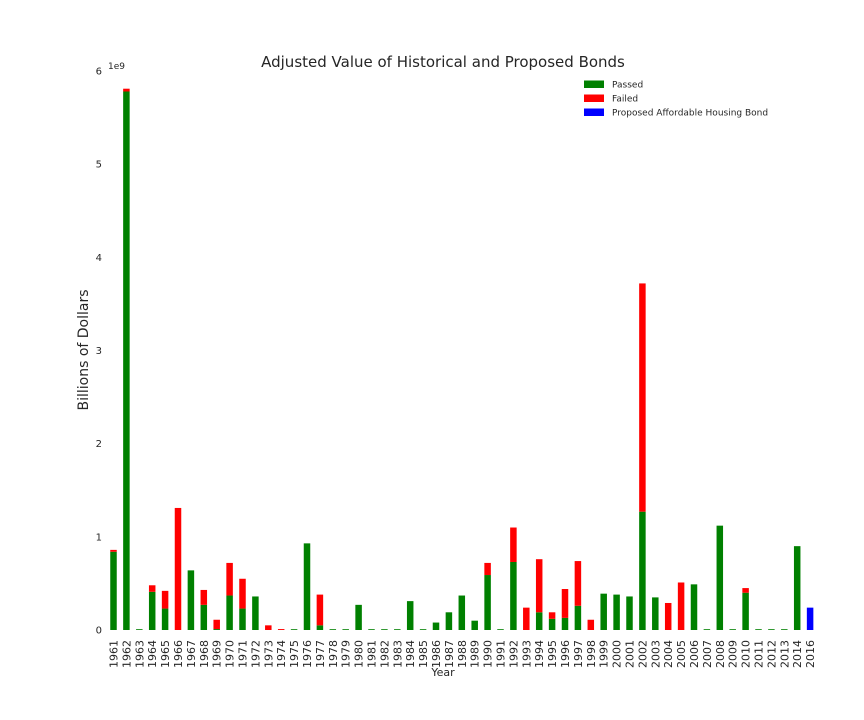 This screenshot has width=864, height=720. What do you see at coordinates (733, 654) in the screenshot?
I see `x-tick-label: 2009` at bounding box center [733, 654].